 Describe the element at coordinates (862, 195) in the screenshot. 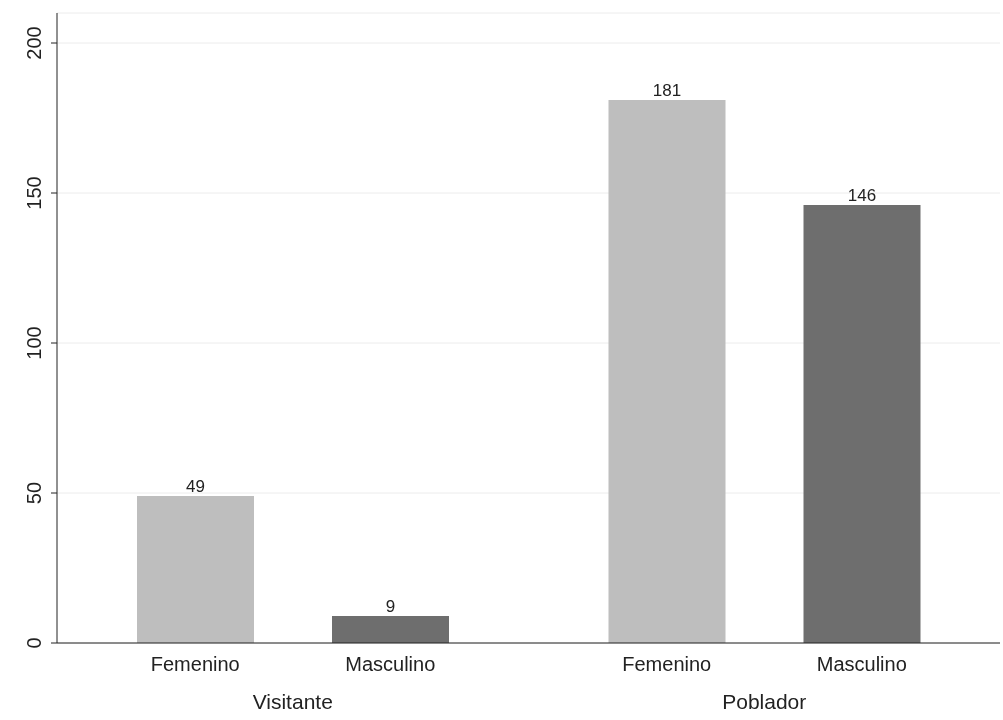

I see `data-label: 146` at that location.